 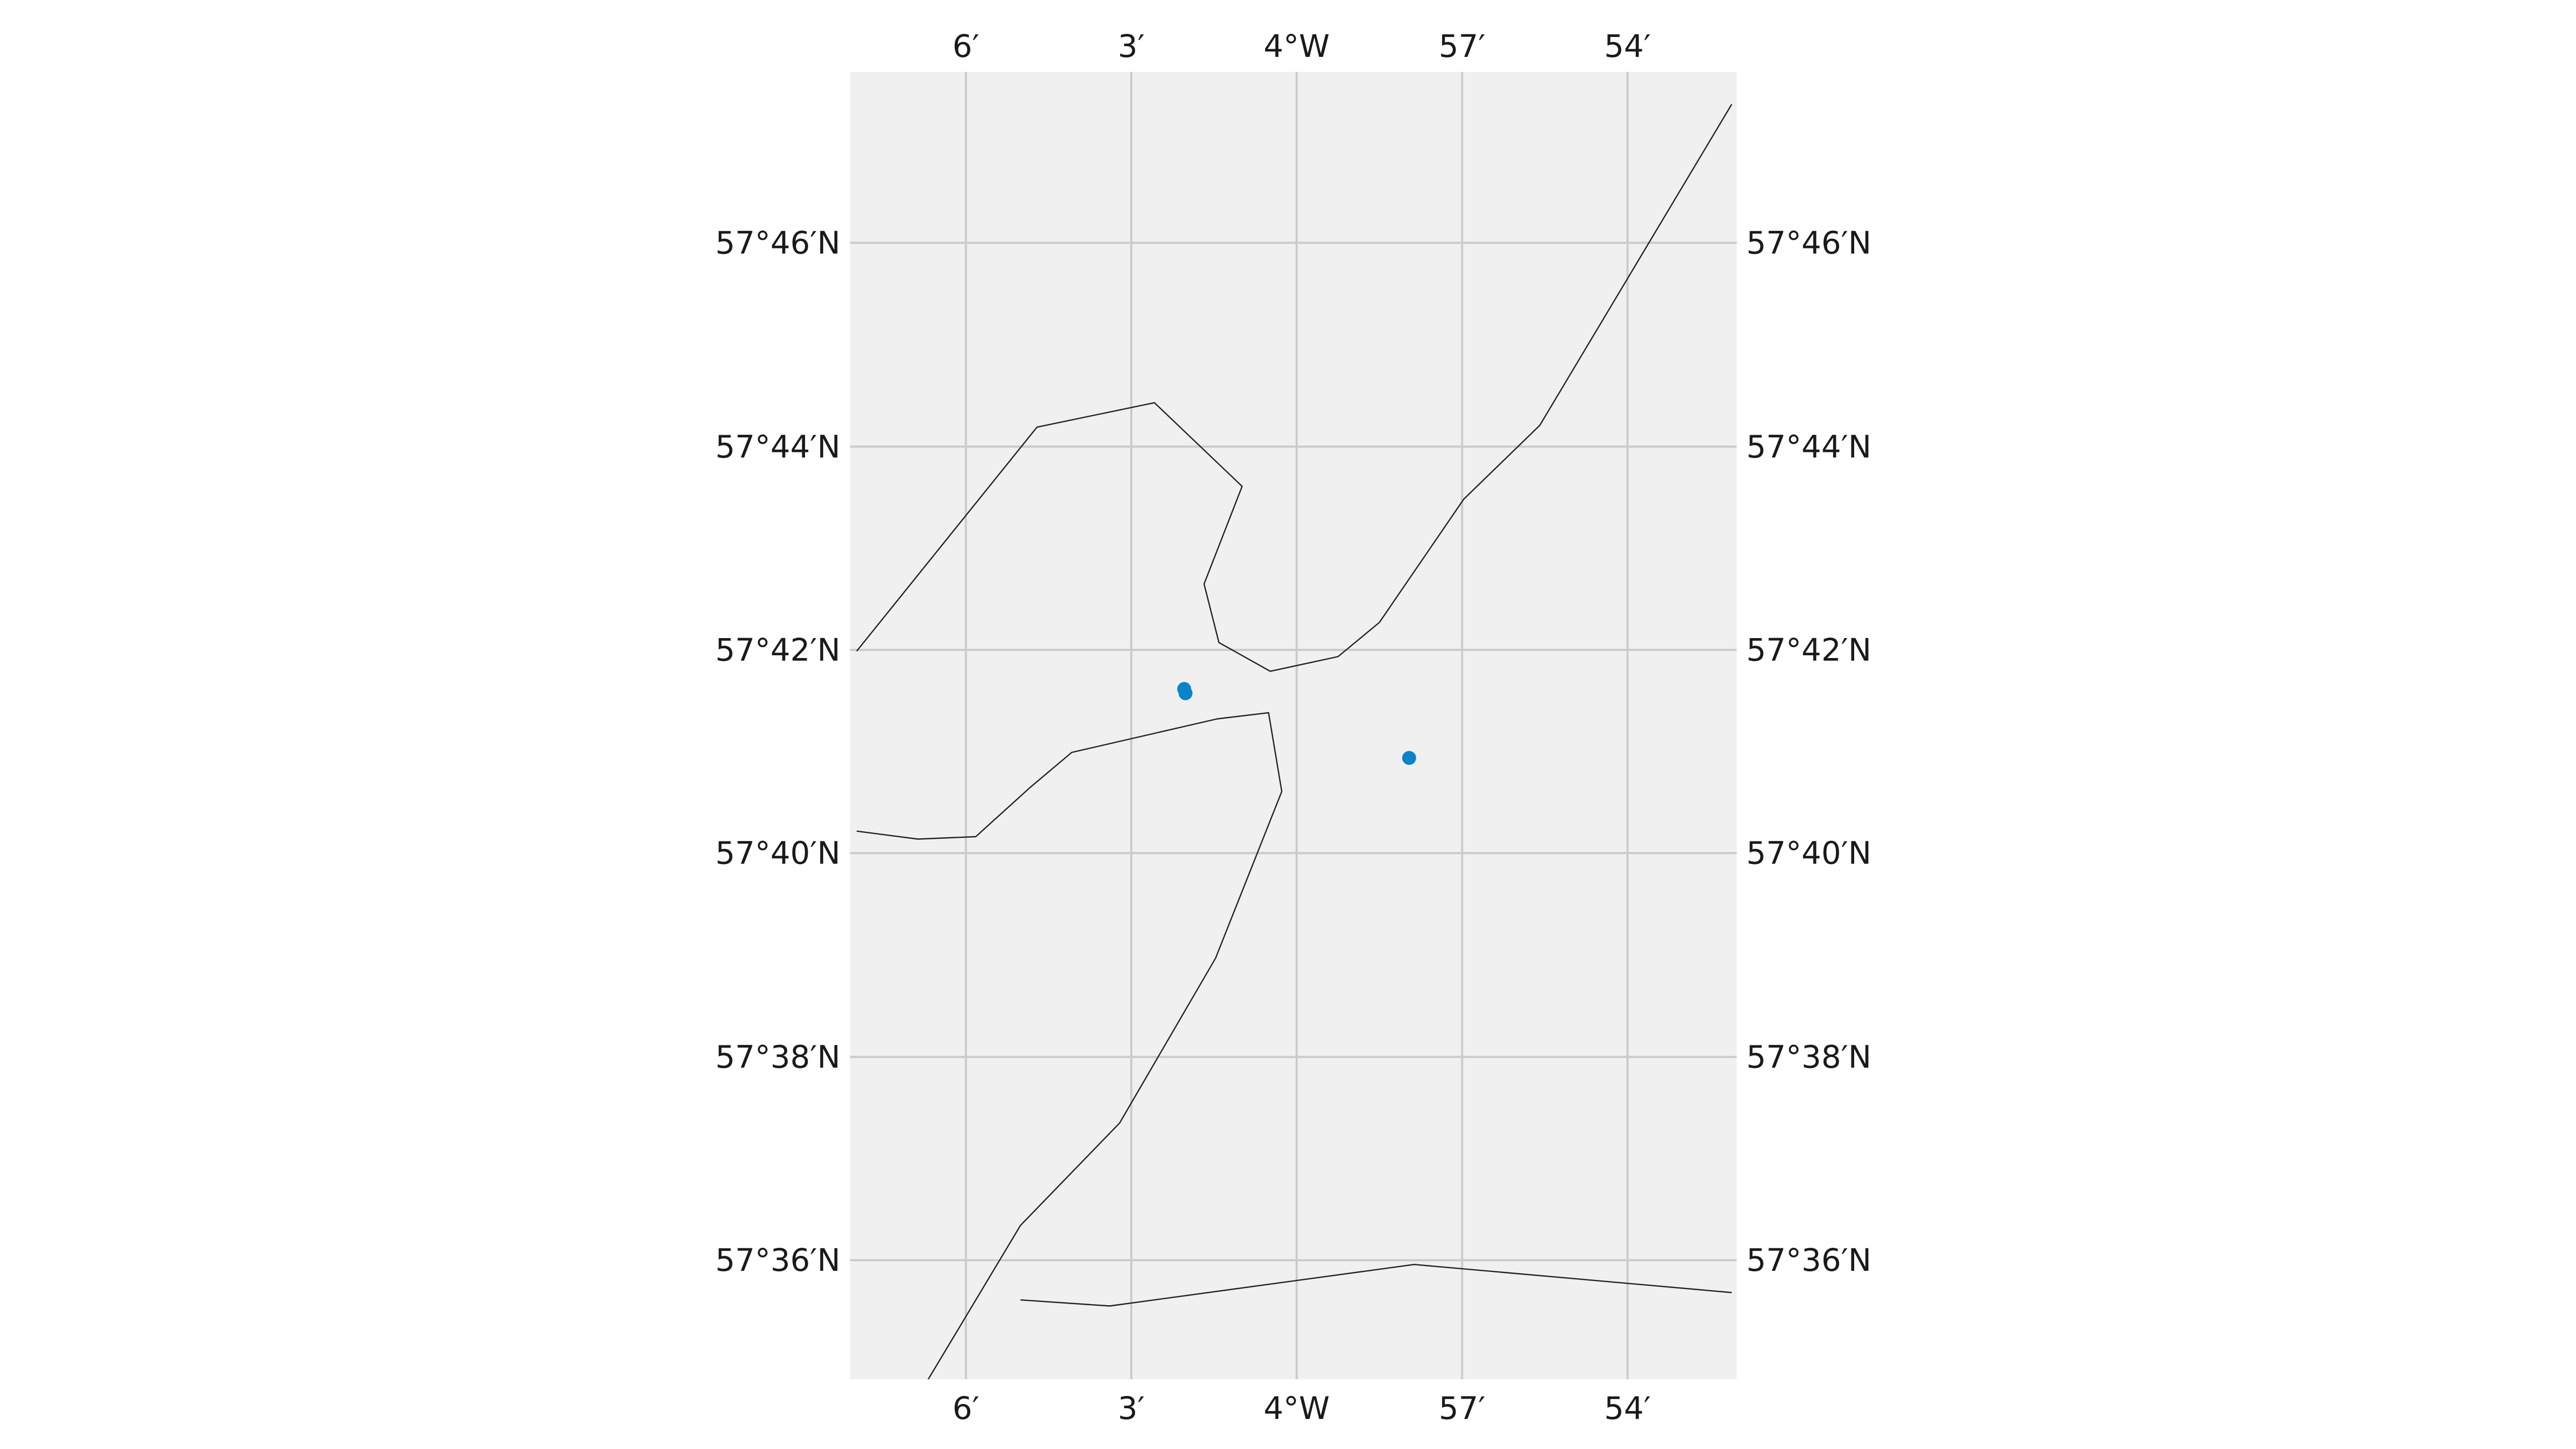 What do you see at coordinates (1808, 650) in the screenshot?
I see `lat-tick-label-right: 57°42′N` at bounding box center [1808, 650].